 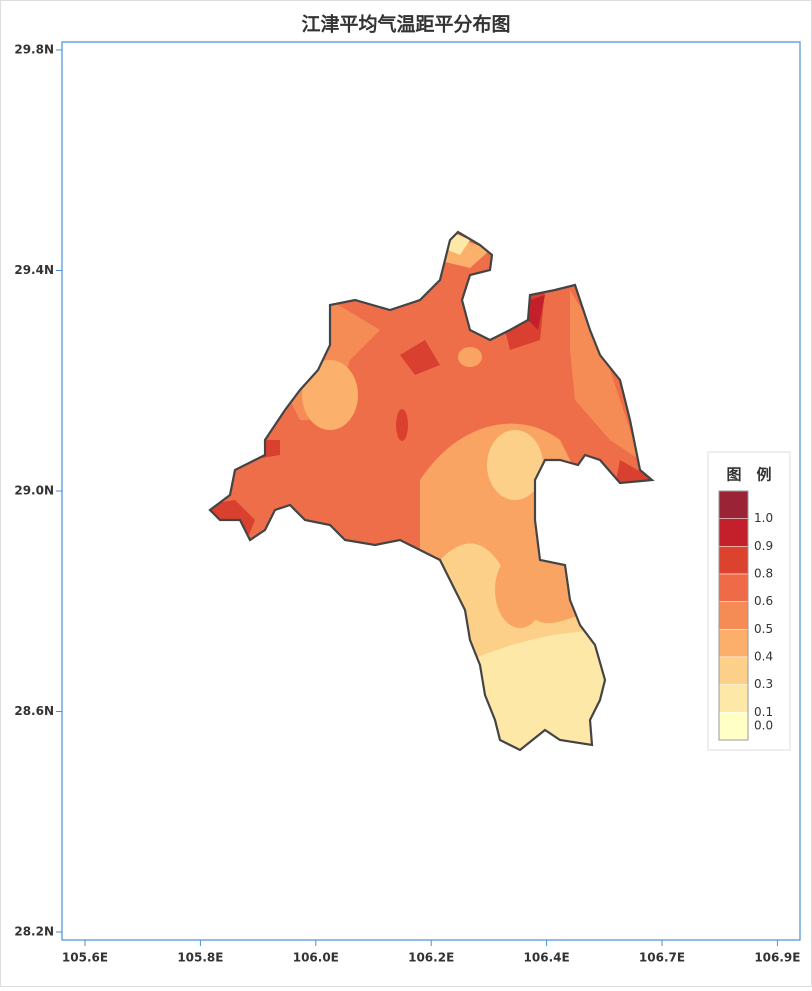 I want to click on x-tick-label: 105.6E, so click(x=85, y=958).